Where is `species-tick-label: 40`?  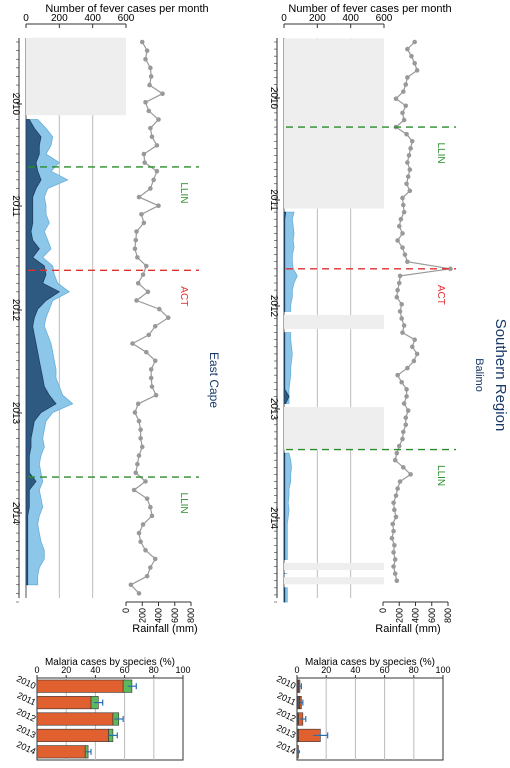
species-tick-label: 40 is located at coordinates (95, 670).